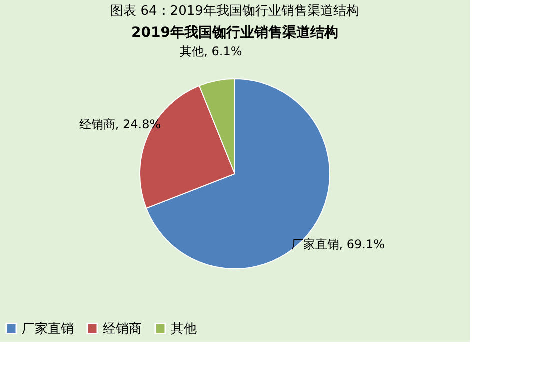 The width and height of the screenshot is (533, 374). Describe the element at coordinates (122, 329) in the screenshot. I see `legend-label: 经销商` at that location.